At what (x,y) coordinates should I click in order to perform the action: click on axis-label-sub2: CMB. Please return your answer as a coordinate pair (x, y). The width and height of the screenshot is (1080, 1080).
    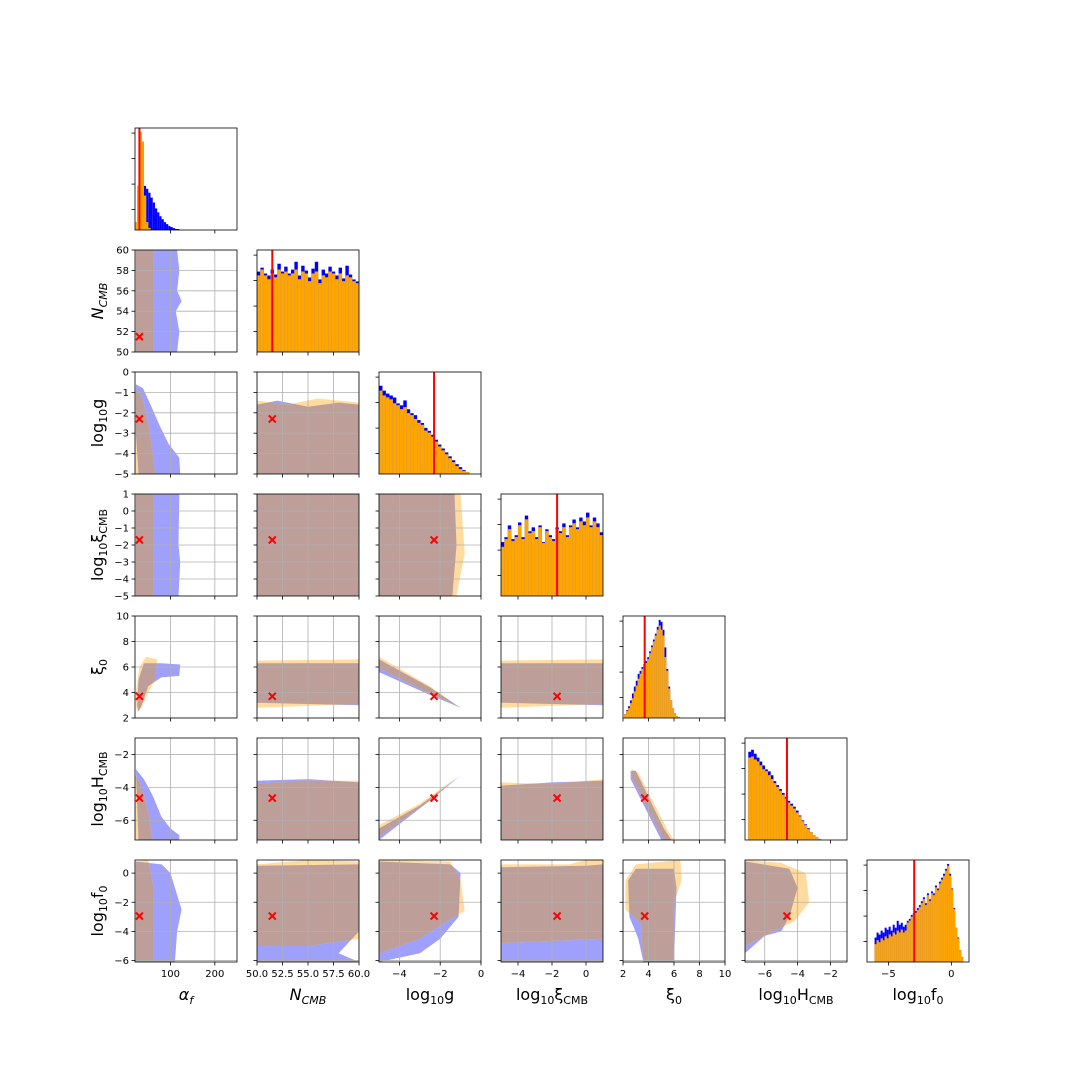
    Looking at the image, I should click on (103, 521).